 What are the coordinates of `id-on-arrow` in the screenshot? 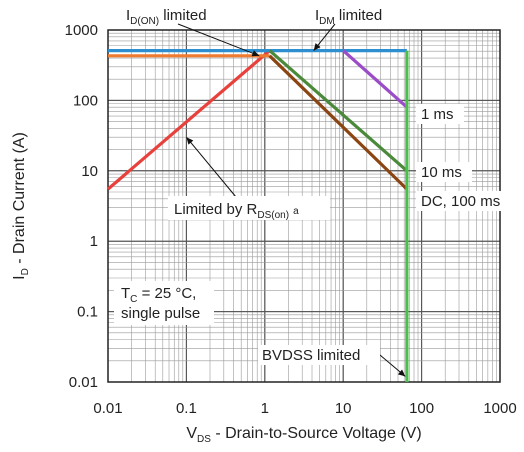 It's located at (218, 40).